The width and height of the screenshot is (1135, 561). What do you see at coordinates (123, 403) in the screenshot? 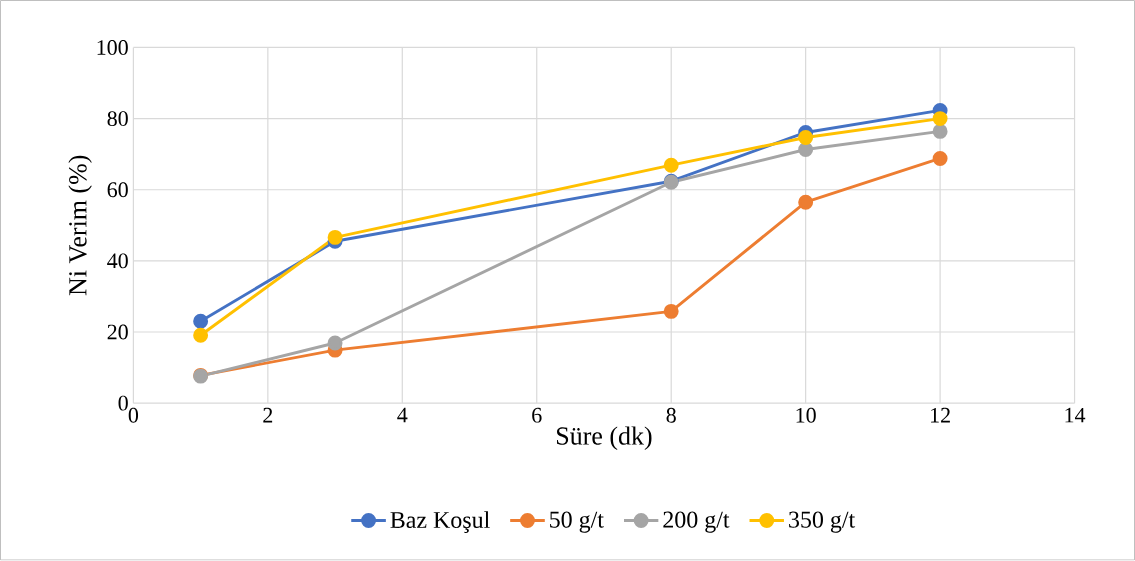
I see `y-tick-label: 0` at bounding box center [123, 403].